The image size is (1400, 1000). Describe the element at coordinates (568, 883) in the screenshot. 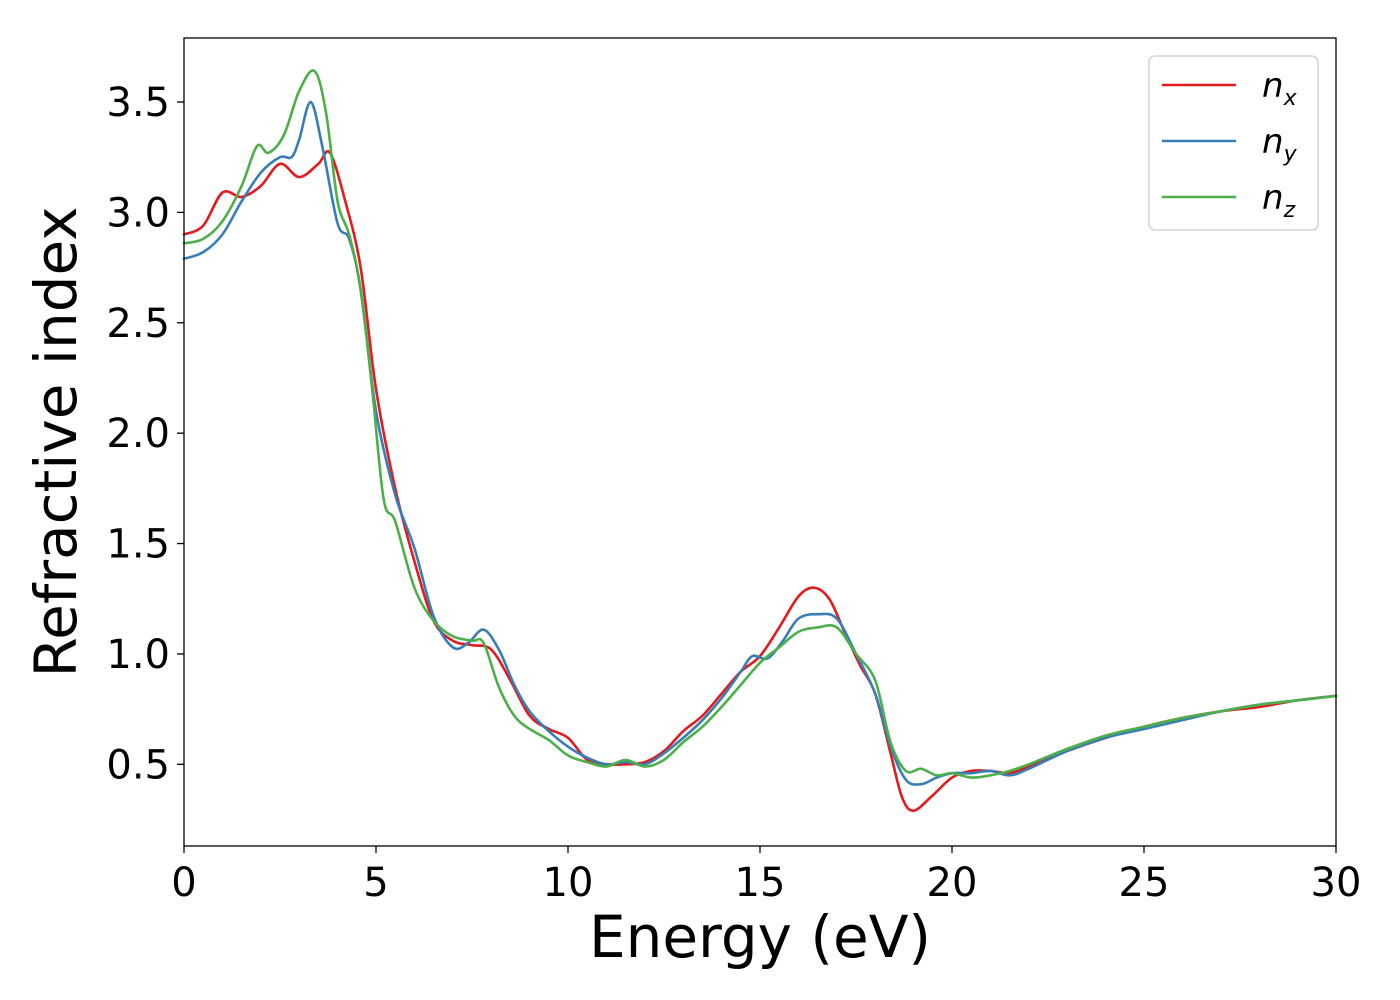

I see `x-tick-label: 10` at that location.